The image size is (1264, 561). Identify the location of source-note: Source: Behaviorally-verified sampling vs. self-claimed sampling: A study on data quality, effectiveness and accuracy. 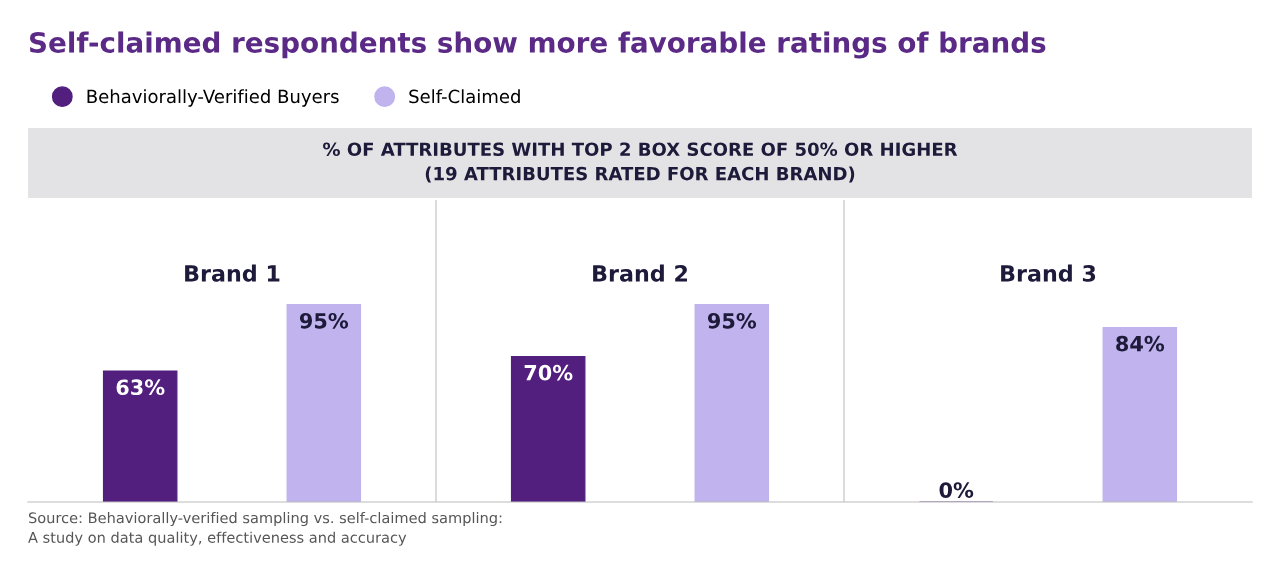
(265, 529).